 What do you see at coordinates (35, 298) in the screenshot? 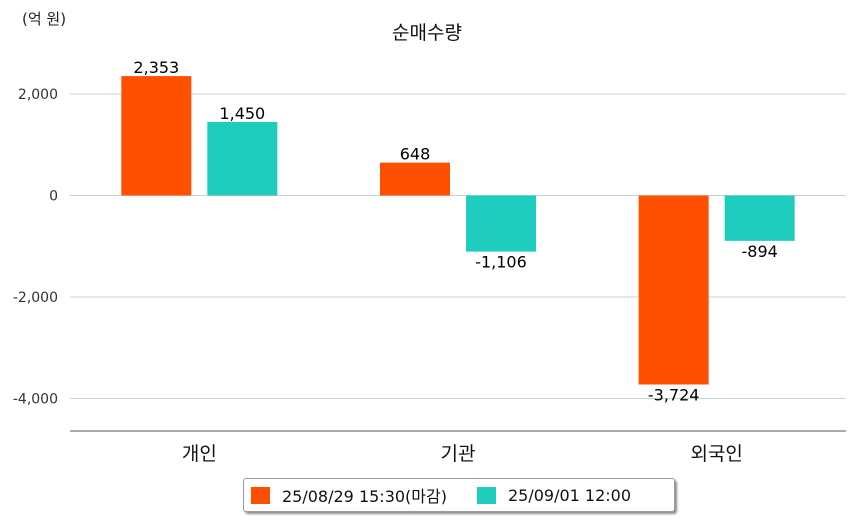
I see `y-tick-label-2: -2,000` at bounding box center [35, 298].